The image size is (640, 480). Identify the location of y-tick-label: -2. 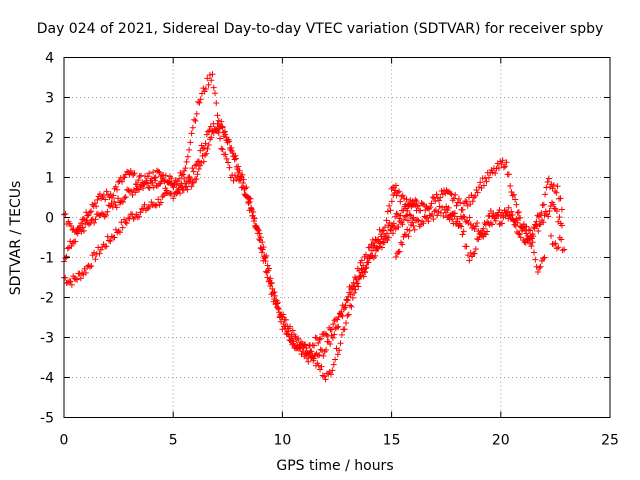
(47, 299).